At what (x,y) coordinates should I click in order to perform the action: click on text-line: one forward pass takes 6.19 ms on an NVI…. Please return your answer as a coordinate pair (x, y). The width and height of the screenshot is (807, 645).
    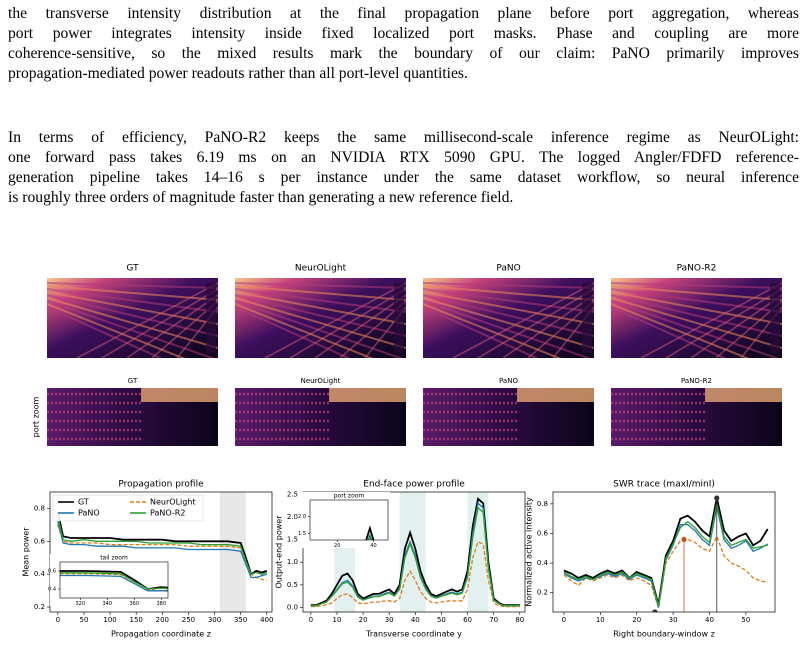
    Looking at the image, I should click on (403, 157).